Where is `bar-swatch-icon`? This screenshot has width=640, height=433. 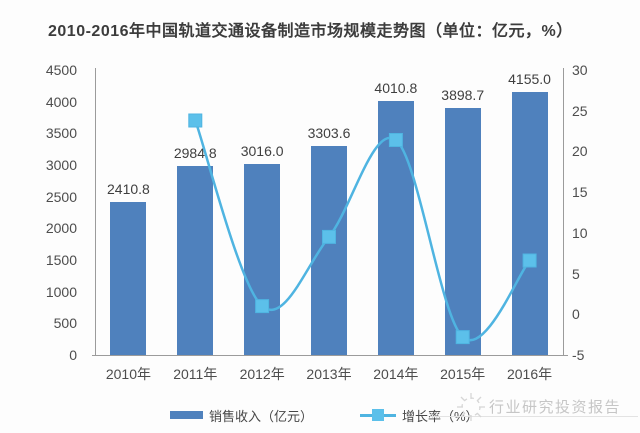 bar-swatch-icon is located at coordinates (186, 415).